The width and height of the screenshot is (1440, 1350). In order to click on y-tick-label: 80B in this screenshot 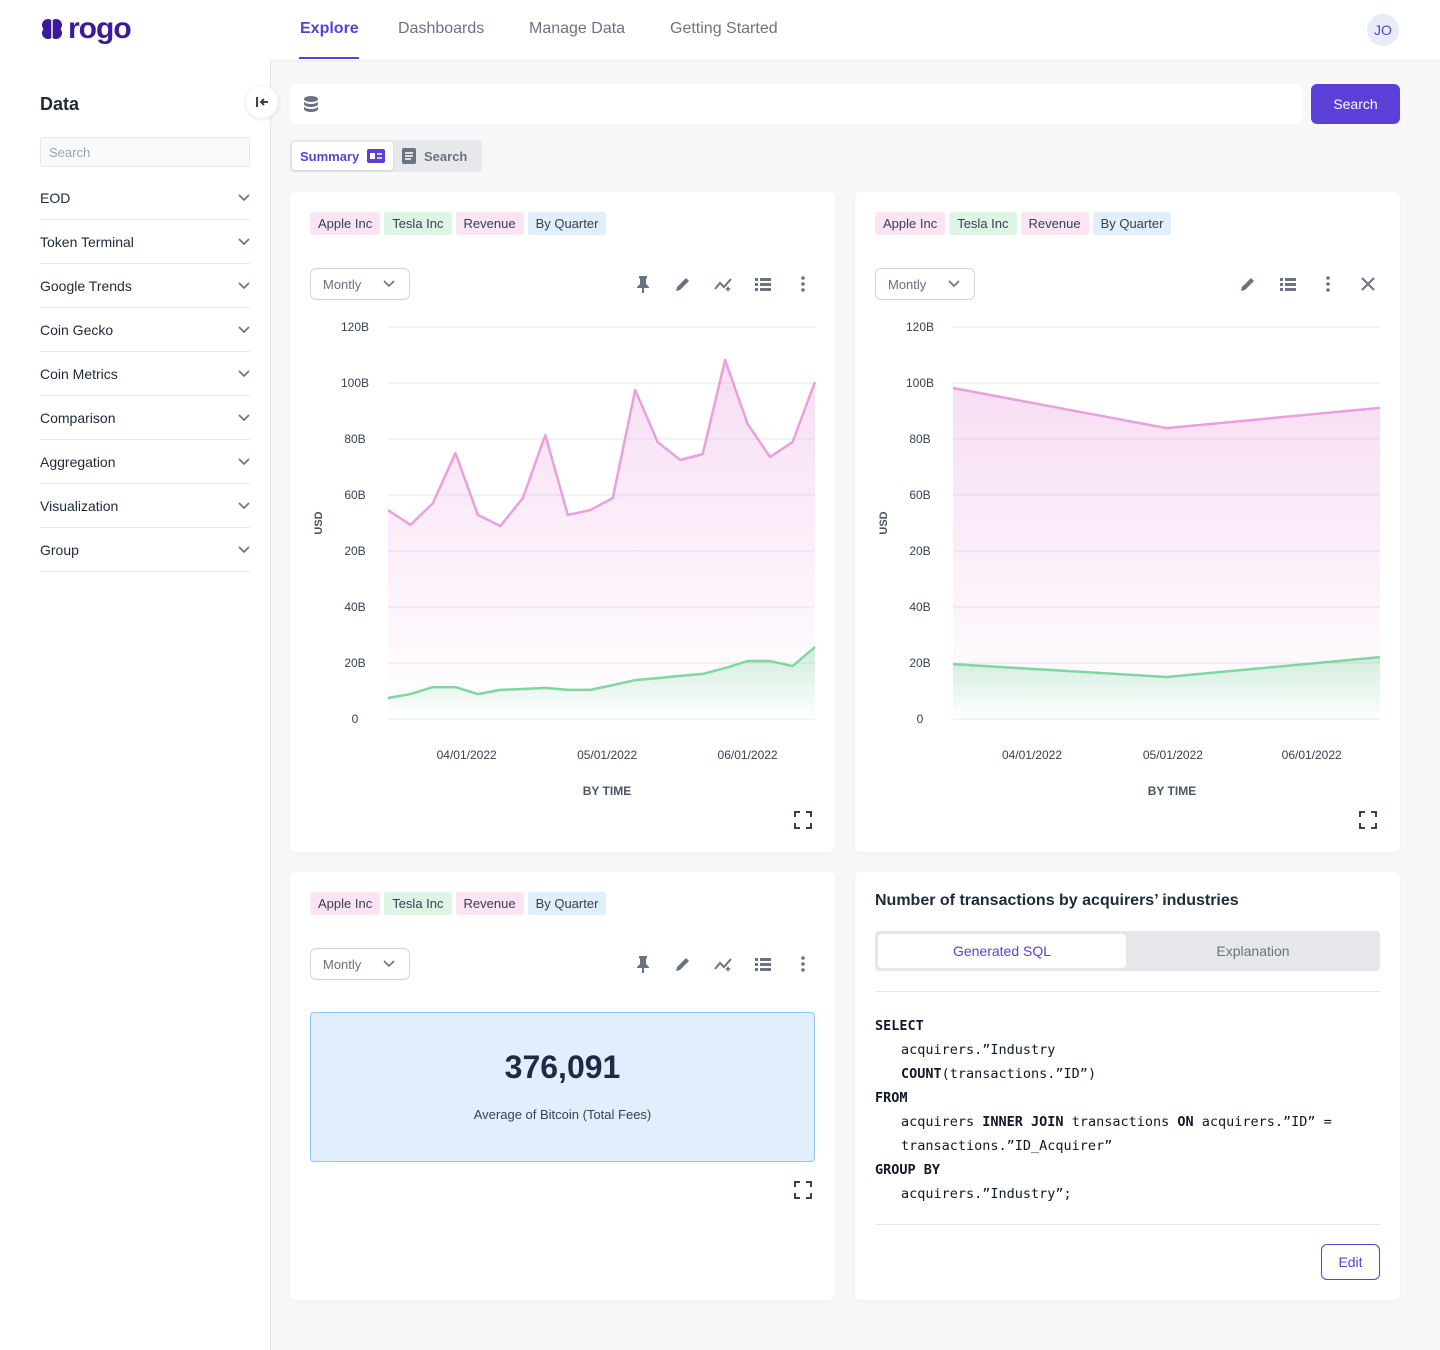, I will do `click(354, 439)`.